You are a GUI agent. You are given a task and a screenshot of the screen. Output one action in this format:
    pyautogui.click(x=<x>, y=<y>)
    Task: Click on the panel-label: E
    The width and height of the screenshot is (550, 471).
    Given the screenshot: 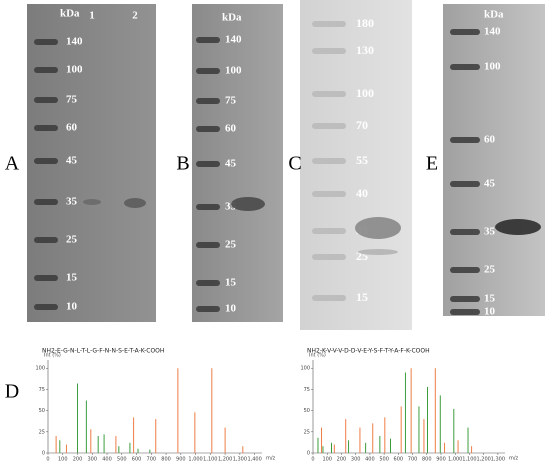 What is the action you would take?
    pyautogui.click(x=432, y=164)
    